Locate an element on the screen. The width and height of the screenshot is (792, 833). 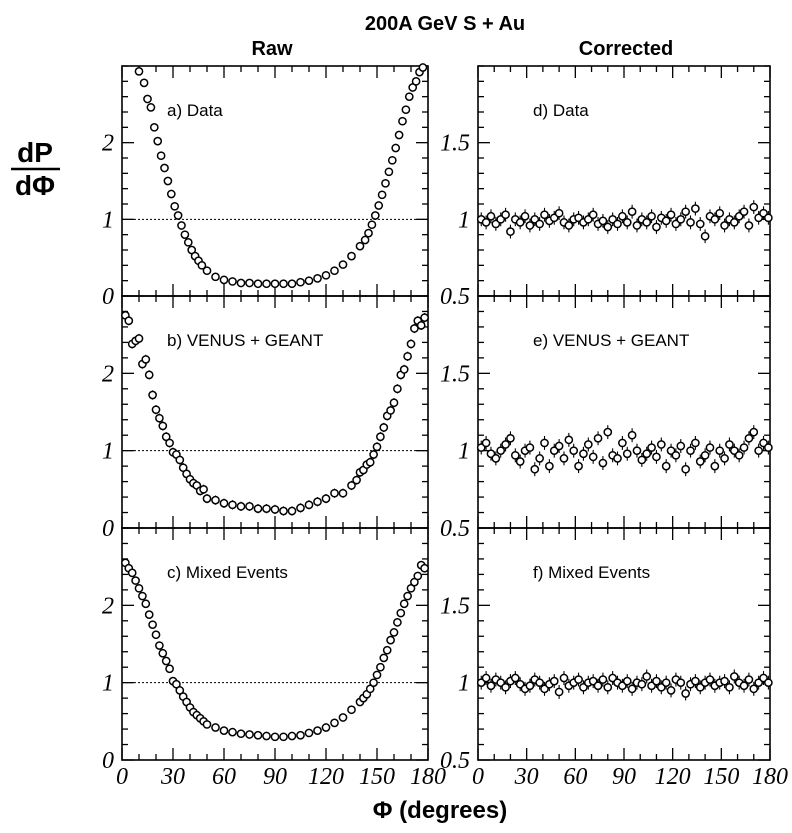
panel-d-frame is located at coordinates (624, 181).